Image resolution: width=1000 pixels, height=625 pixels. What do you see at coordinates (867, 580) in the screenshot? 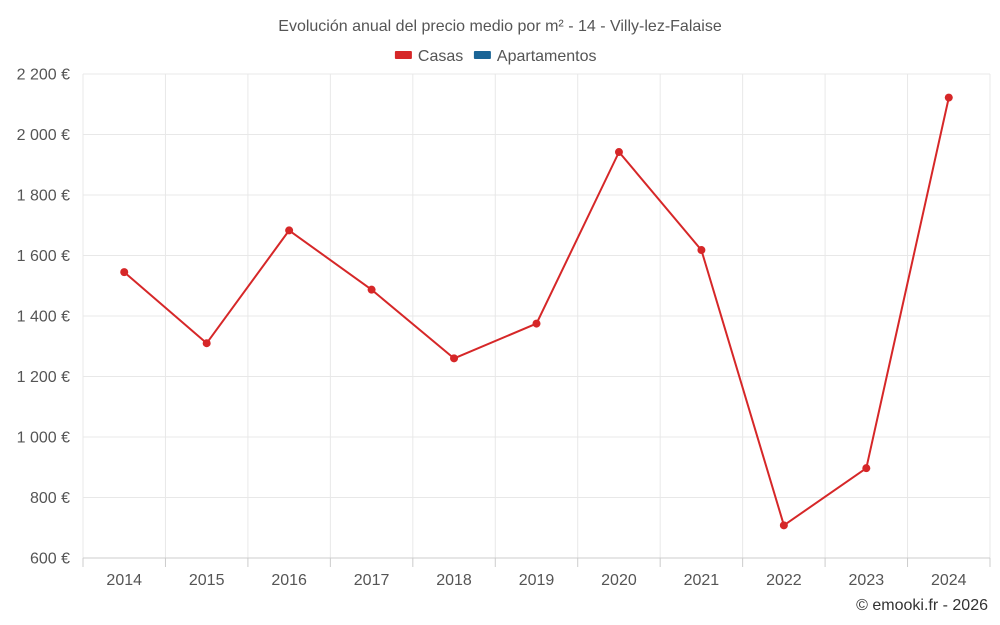
I see `x-tick-label: 2023` at bounding box center [867, 580].